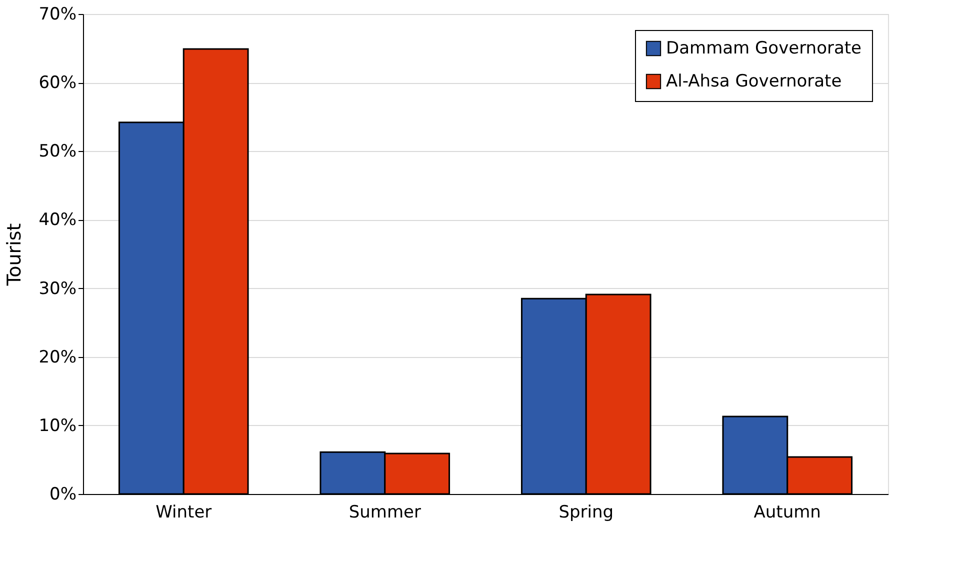 The height and width of the screenshot is (583, 964). What do you see at coordinates (384, 512) in the screenshot?
I see `x-tick-label: Summer` at bounding box center [384, 512].